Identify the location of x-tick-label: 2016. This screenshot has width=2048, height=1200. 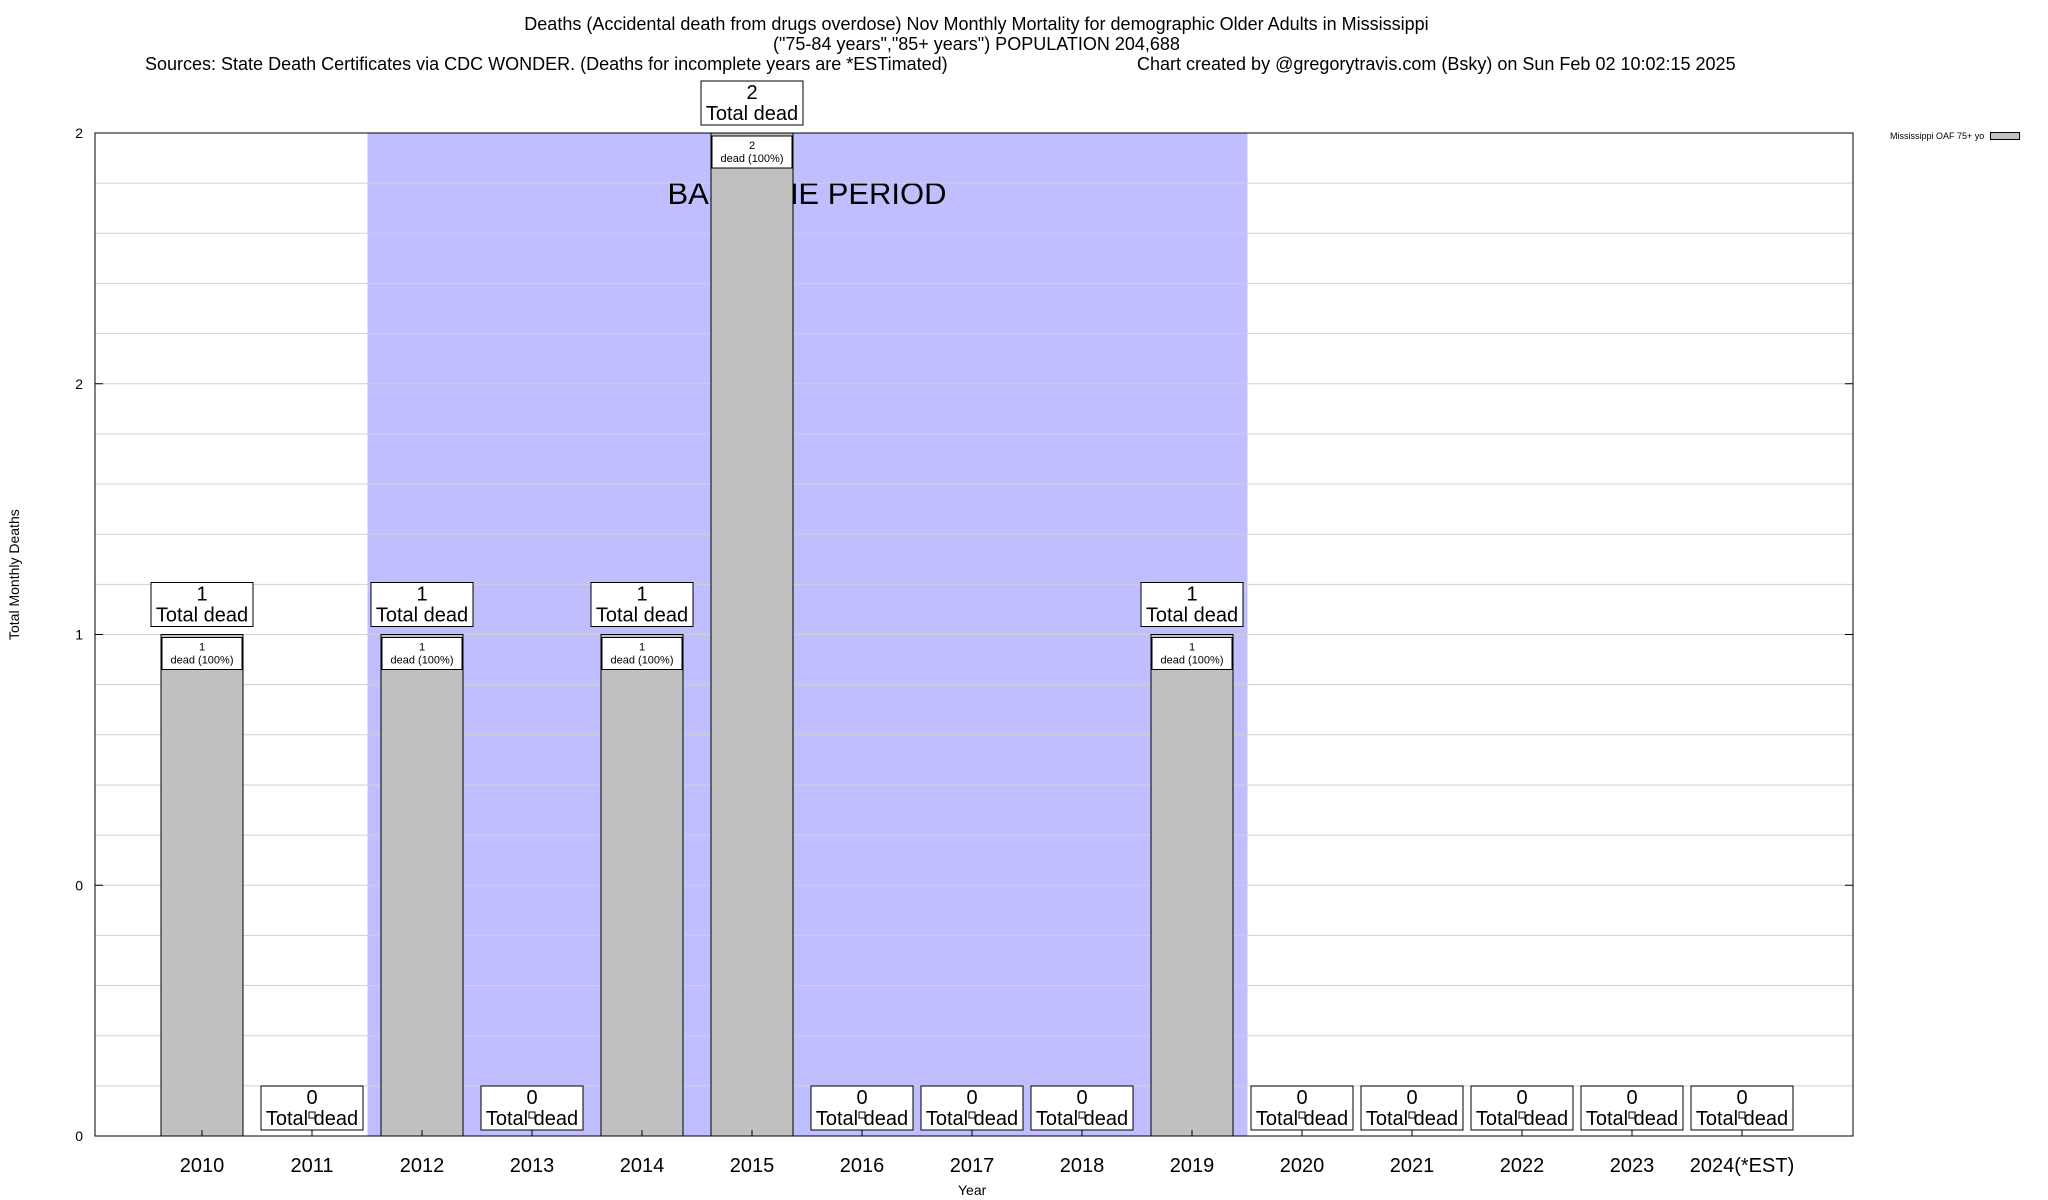
(862, 1166).